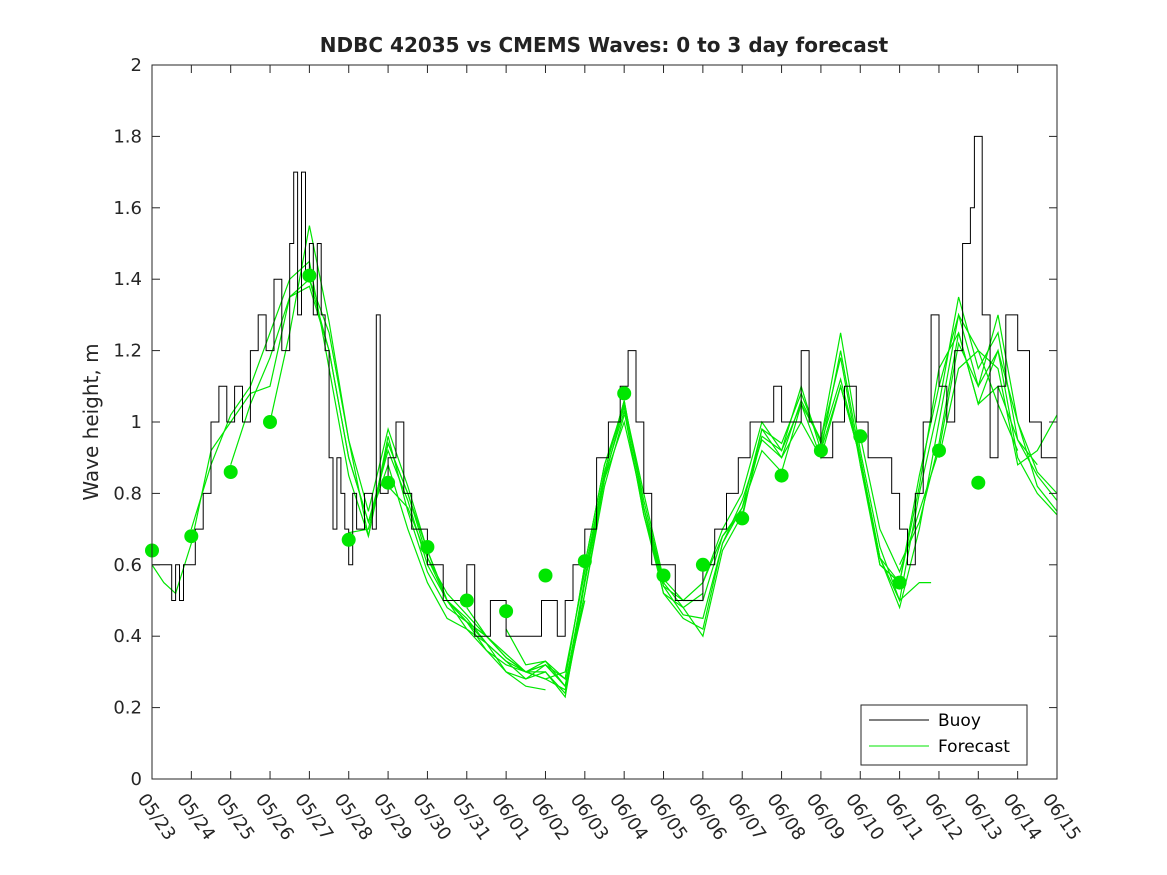 The width and height of the screenshot is (1167, 875). Describe the element at coordinates (127, 493) in the screenshot. I see `y-tick-label: 0.8` at that location.